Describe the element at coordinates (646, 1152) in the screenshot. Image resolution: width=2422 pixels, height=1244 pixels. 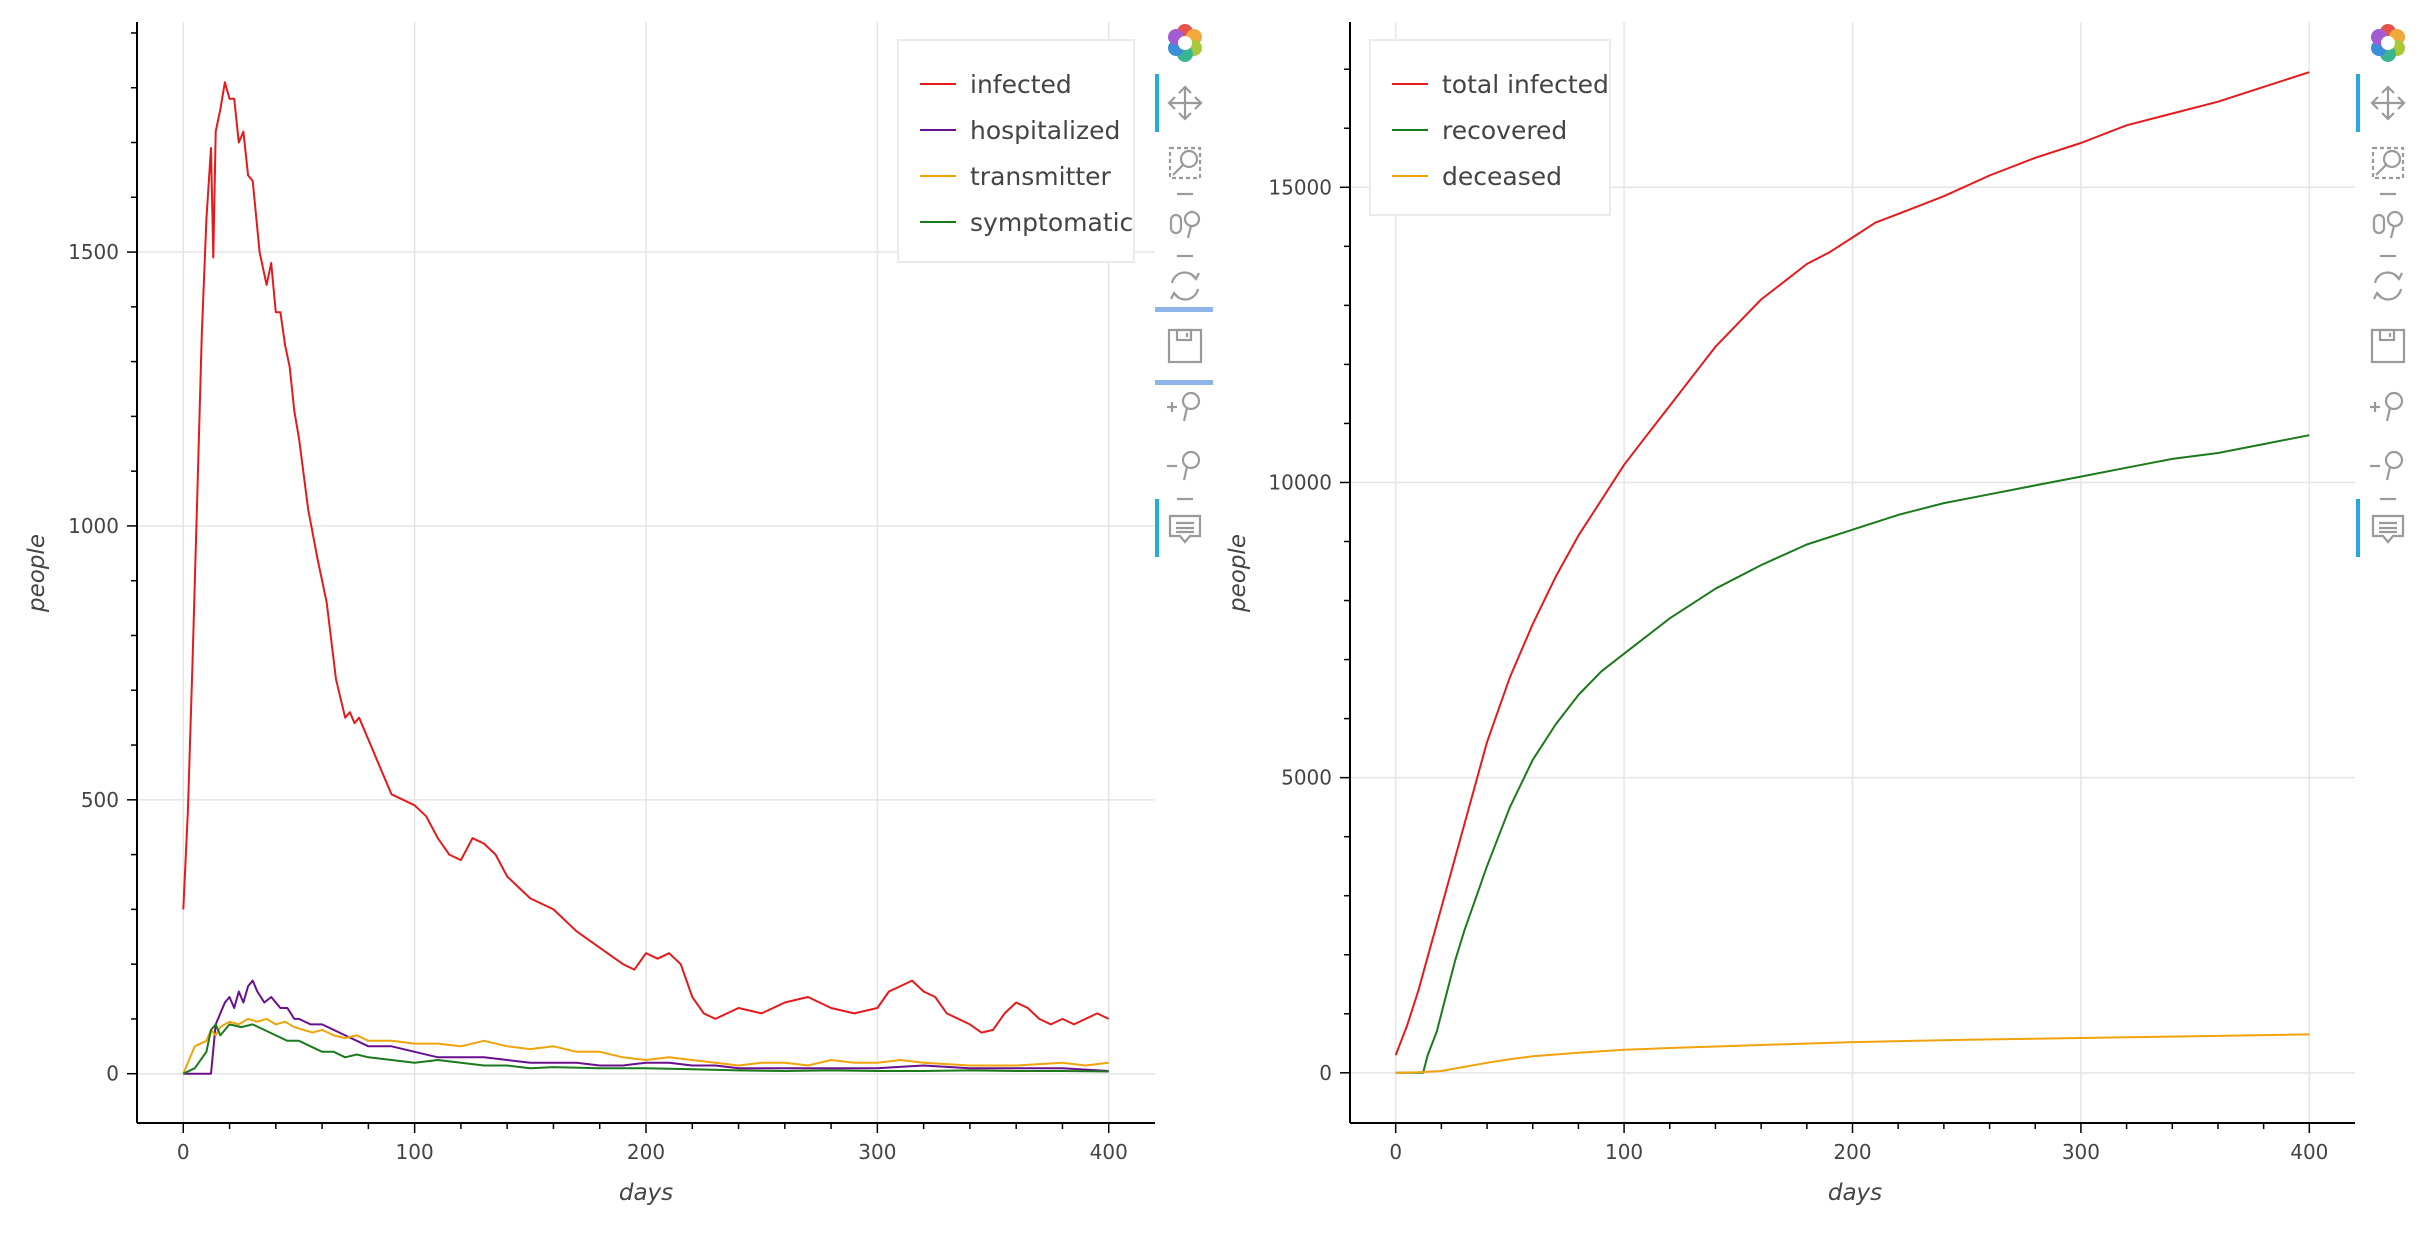
I see `chart-left-x-tick-label: 200` at that location.